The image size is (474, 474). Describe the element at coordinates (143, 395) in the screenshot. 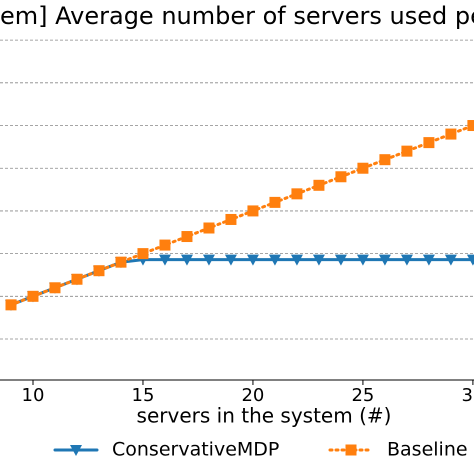

I see `x-tick-label: 15` at that location.